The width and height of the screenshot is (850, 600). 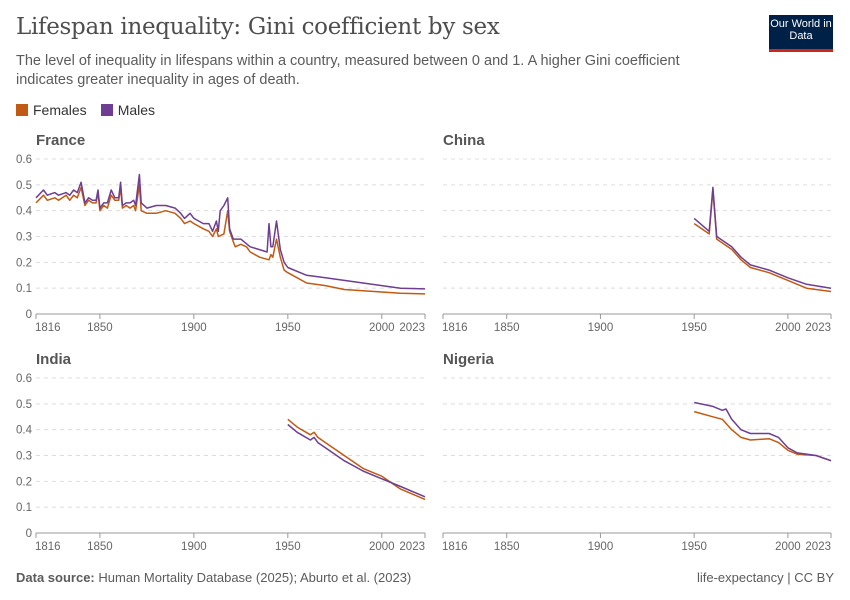 I want to click on legend-label: Males, so click(x=136, y=110).